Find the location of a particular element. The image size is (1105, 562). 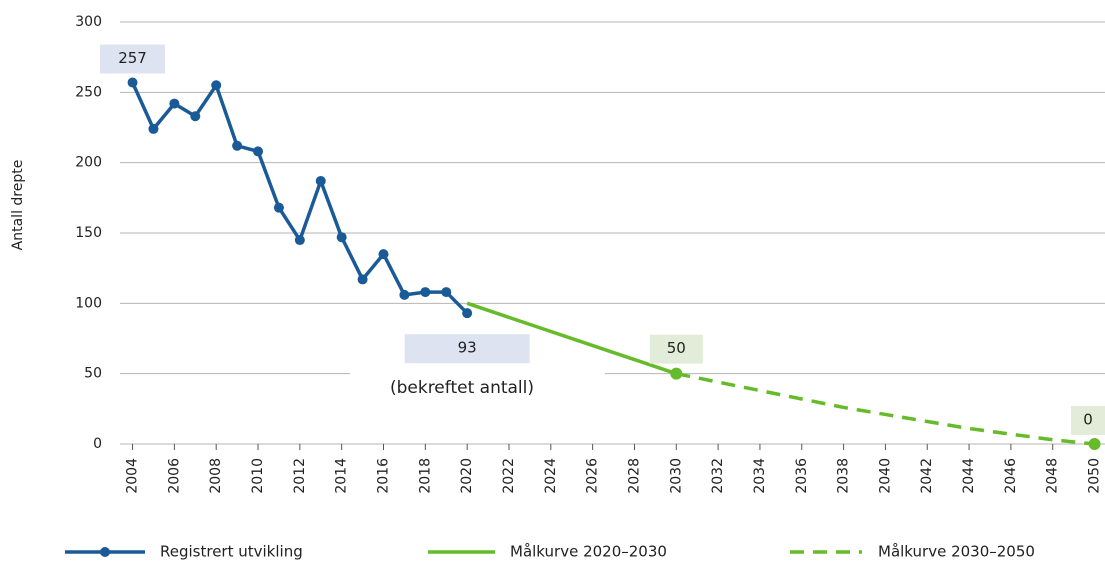

x-tick-label: 2032 is located at coordinates (718, 476).